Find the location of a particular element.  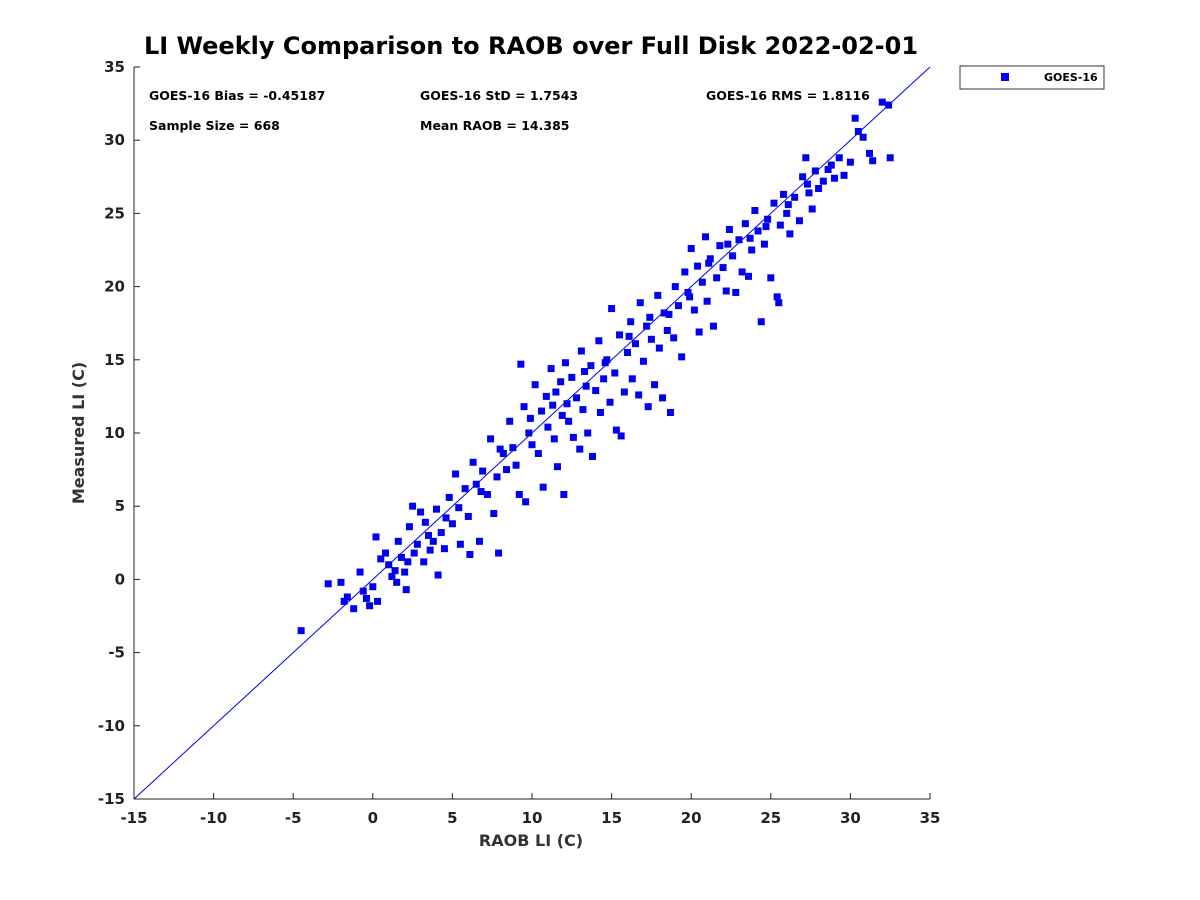

y-tick-label: -10 is located at coordinates (111, 726).